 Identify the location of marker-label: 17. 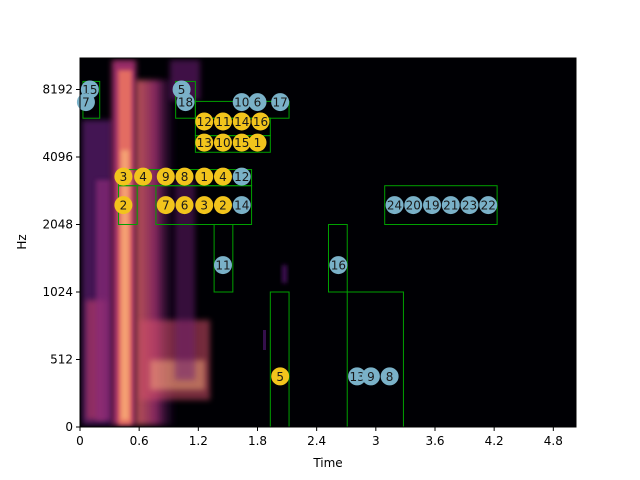
(280, 103).